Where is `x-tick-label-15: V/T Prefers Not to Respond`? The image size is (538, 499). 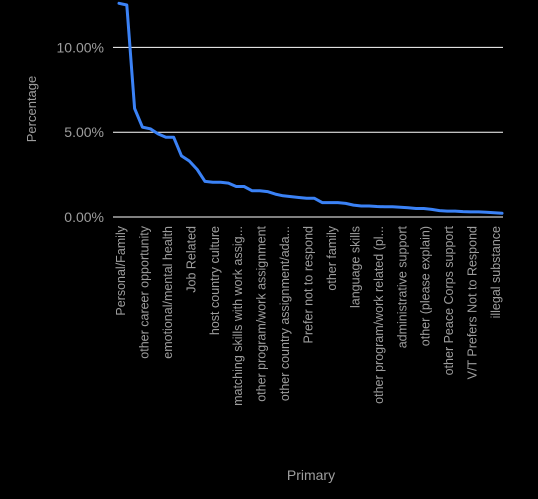
x-tick-label-15: V/T Prefers Not to Respond is located at coordinates (473, 302).